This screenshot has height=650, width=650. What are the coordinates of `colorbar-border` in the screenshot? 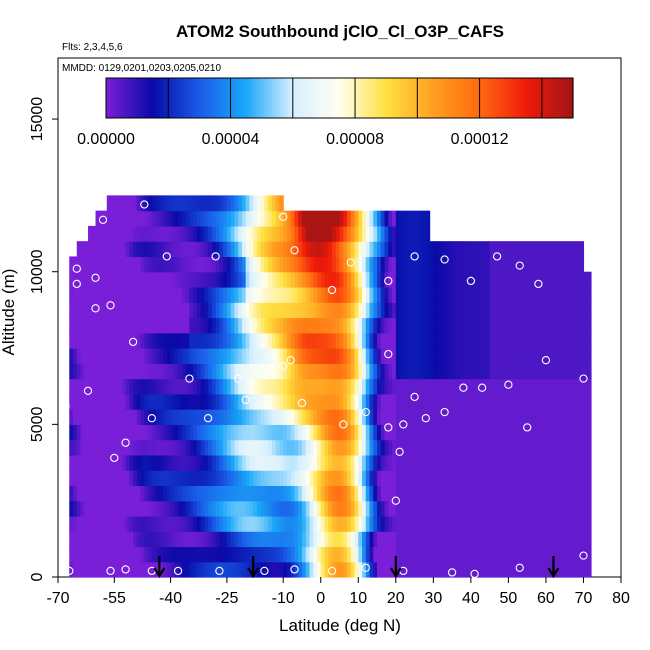 It's located at (339, 98).